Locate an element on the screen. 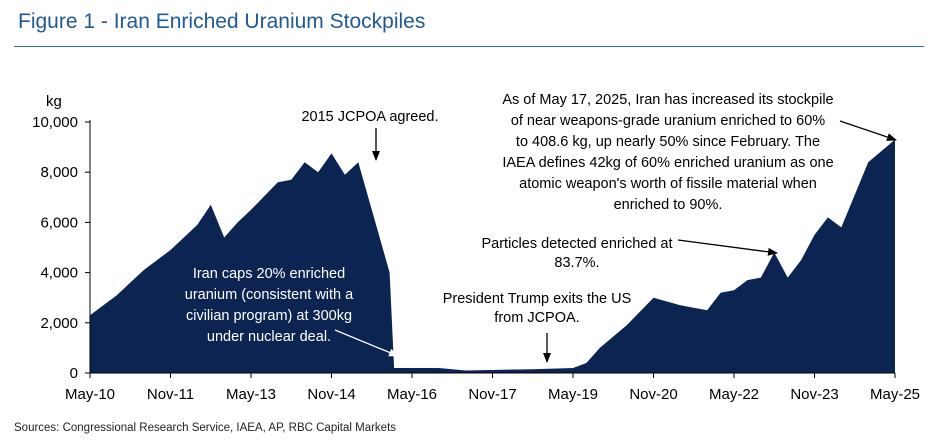 The image size is (936, 440). x-tick-label: May-13 is located at coordinates (251, 394).